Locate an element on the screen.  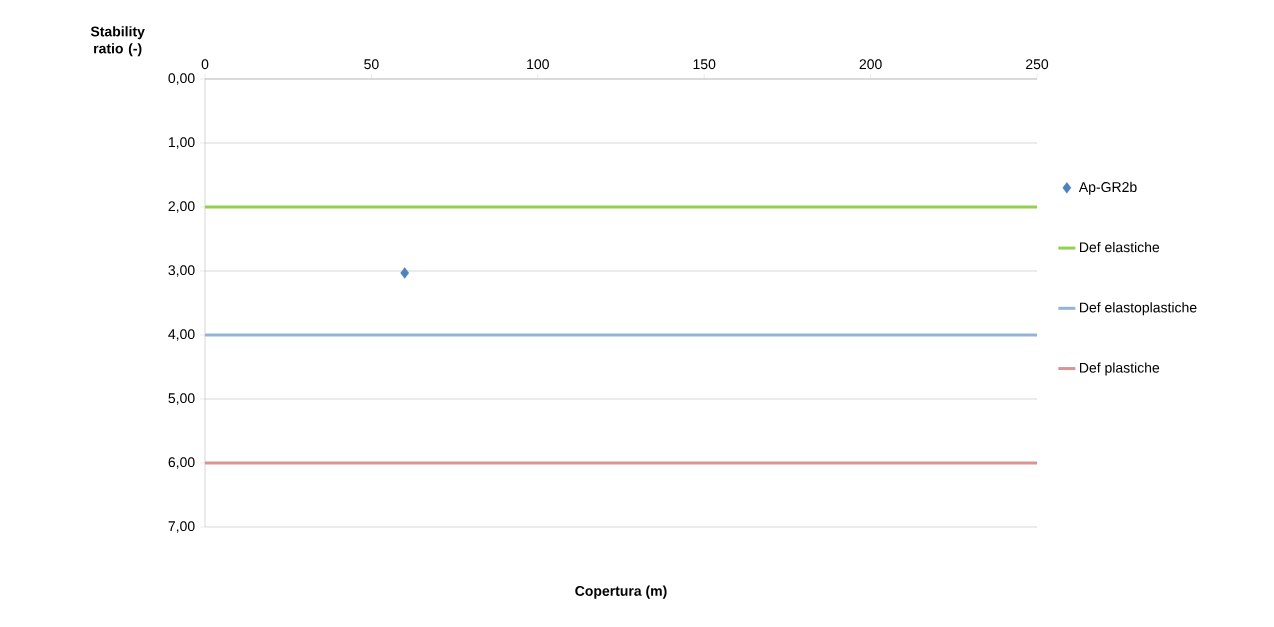
y-tick-label: 3,00 is located at coordinates (181, 271).